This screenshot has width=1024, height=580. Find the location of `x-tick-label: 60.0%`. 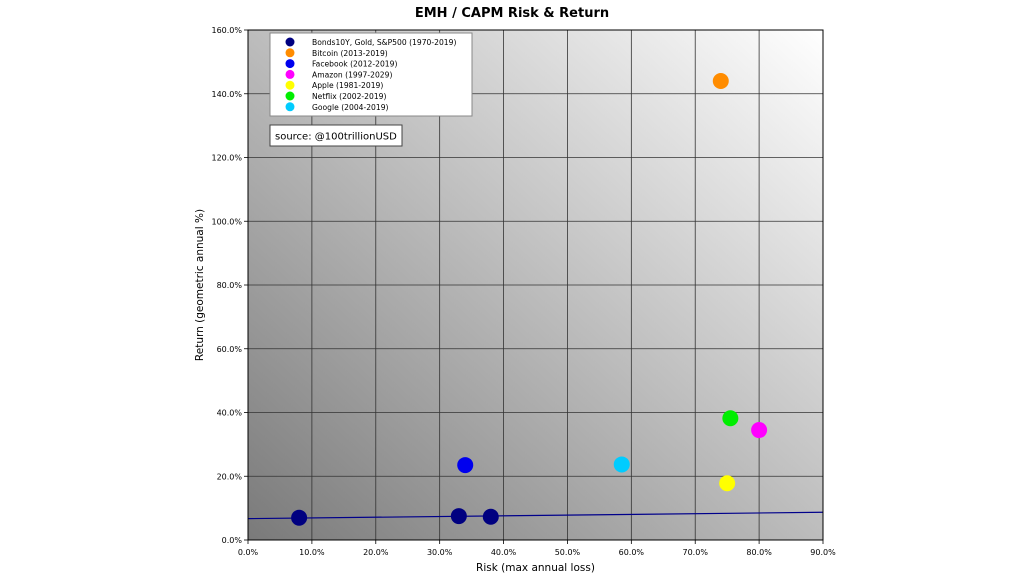

x-tick-label: 60.0% is located at coordinates (632, 552).